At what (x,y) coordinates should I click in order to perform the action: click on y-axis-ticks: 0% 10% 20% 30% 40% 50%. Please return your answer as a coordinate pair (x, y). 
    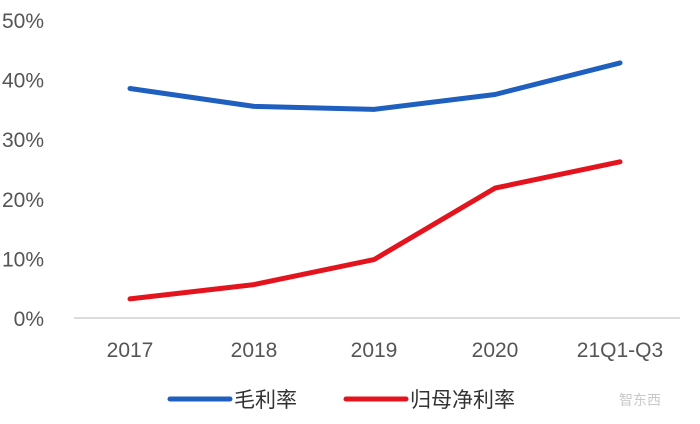
    Looking at the image, I should click on (23, 170).